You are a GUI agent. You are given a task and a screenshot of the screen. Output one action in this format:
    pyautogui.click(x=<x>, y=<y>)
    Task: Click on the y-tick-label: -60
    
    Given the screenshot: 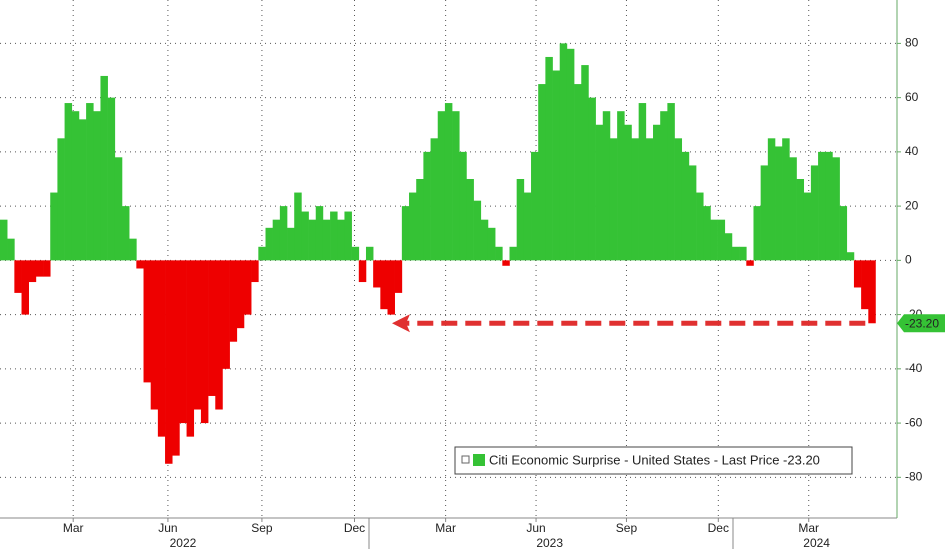 What is the action you would take?
    pyautogui.click(x=914, y=422)
    